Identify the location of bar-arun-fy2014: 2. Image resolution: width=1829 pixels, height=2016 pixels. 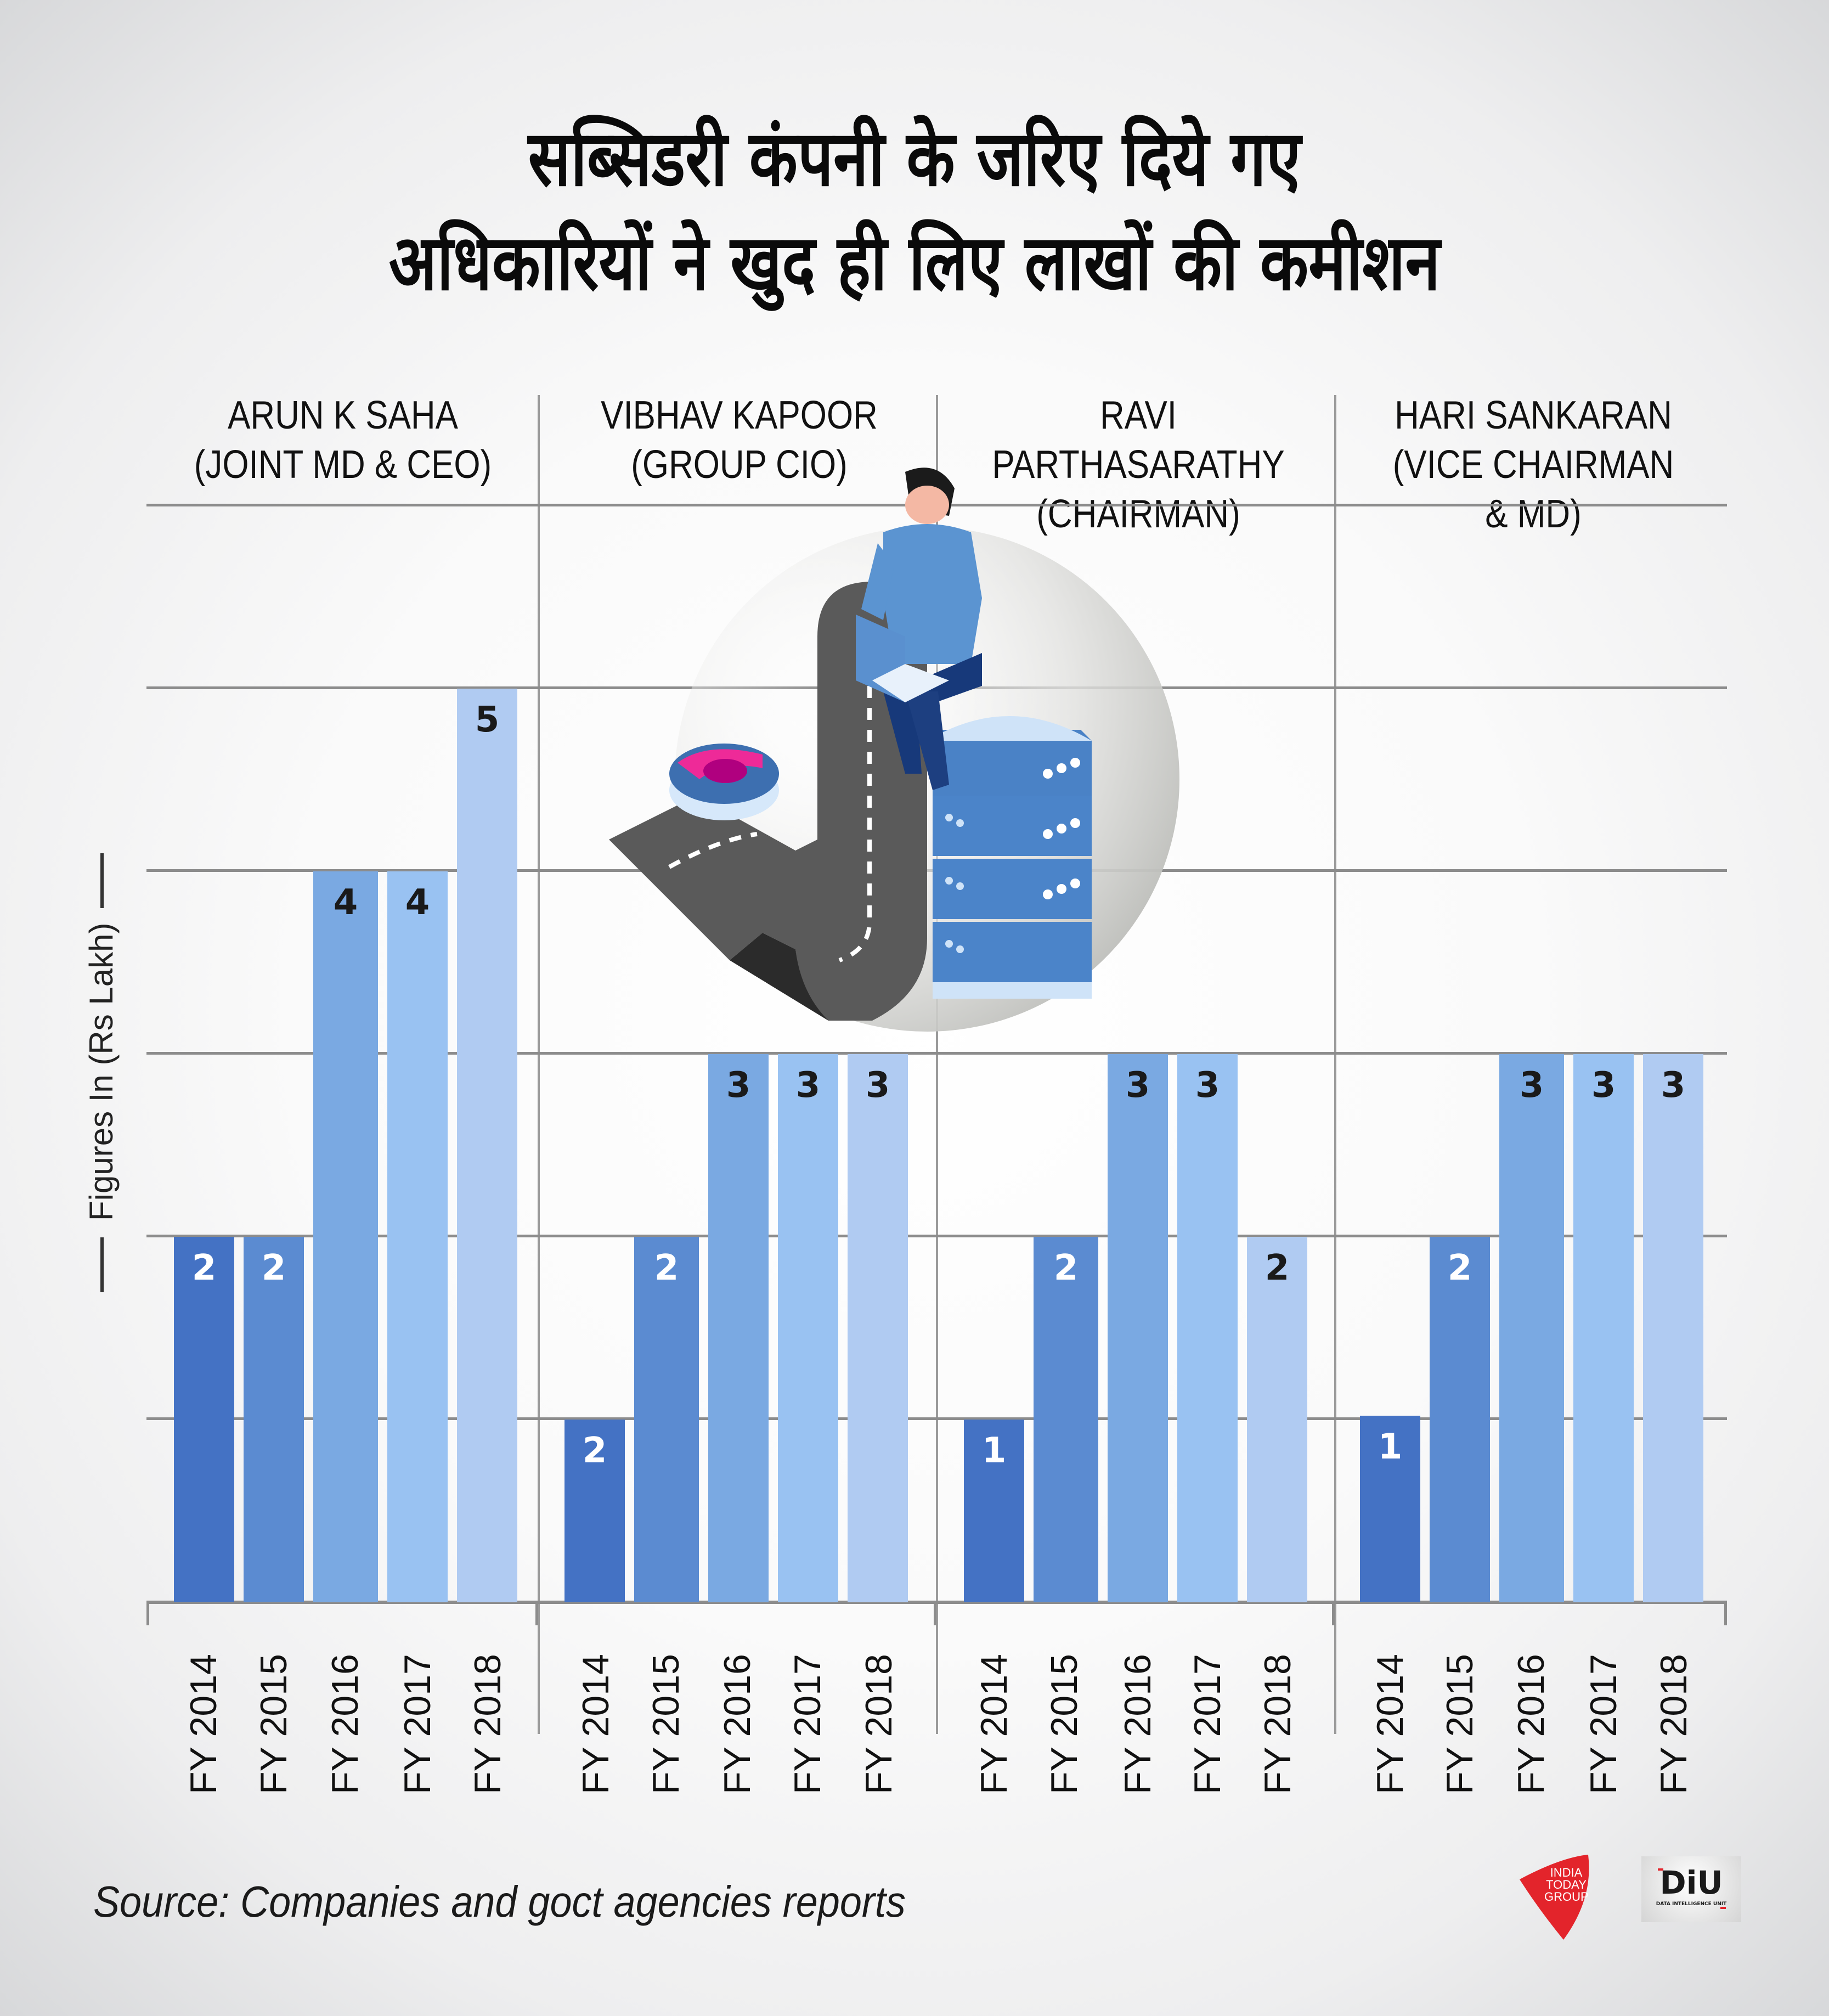
(204, 1420).